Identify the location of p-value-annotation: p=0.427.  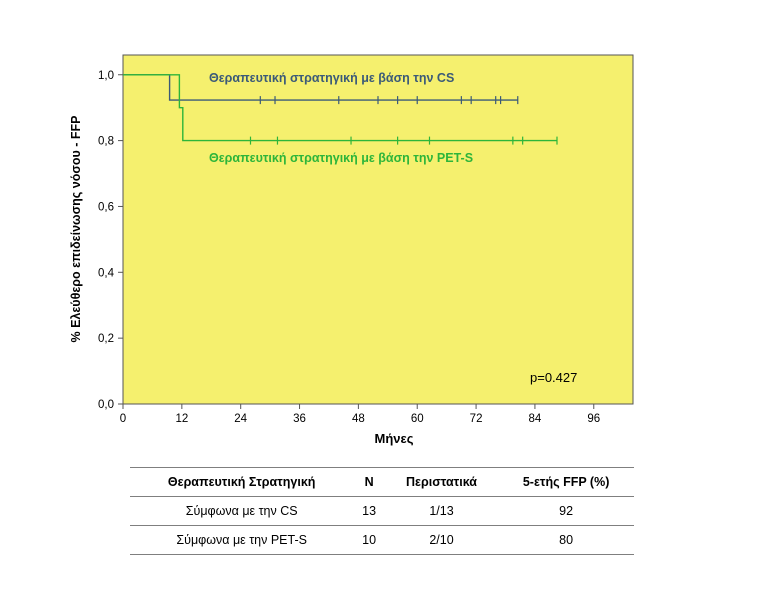
(553, 377).